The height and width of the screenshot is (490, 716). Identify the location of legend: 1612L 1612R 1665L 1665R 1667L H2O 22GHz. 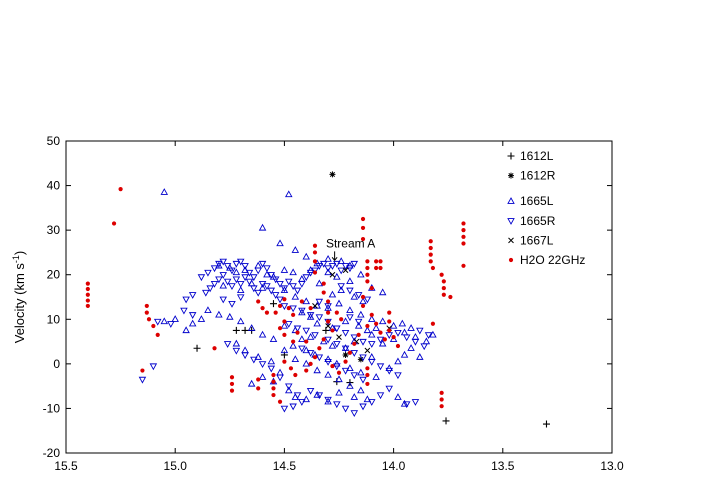
(546, 208).